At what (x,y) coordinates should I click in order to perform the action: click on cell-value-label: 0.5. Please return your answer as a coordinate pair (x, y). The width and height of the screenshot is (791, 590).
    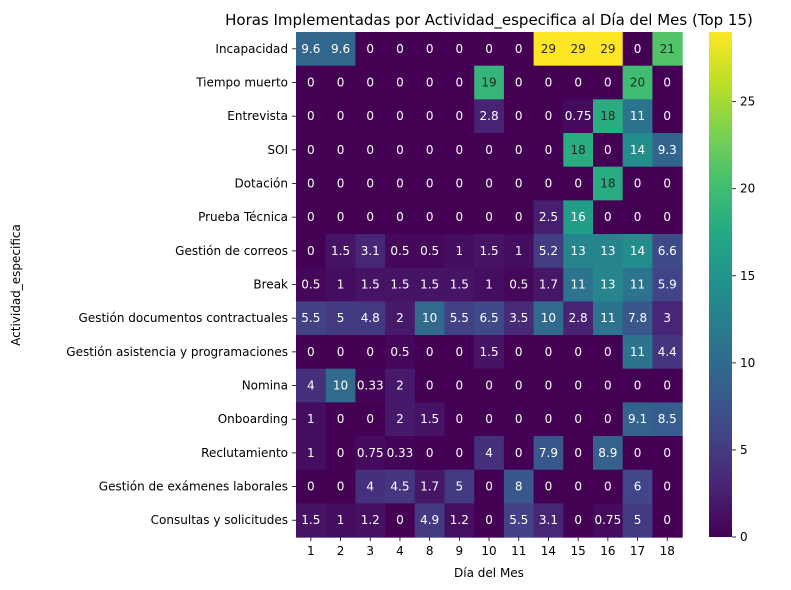
    Looking at the image, I should click on (399, 352).